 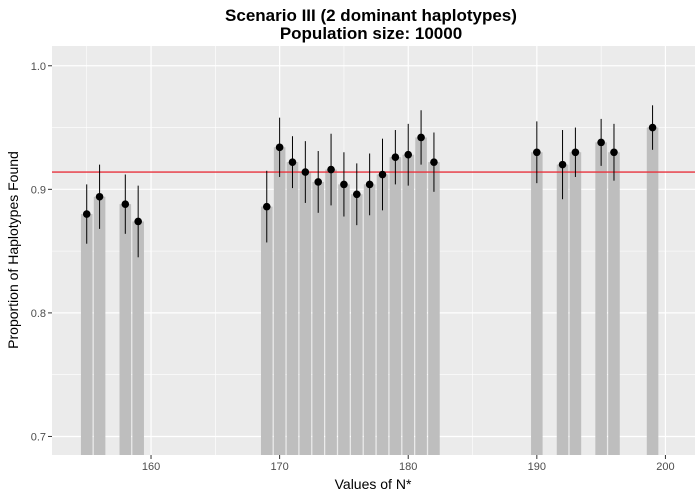 What do you see at coordinates (373, 484) in the screenshot?
I see `x-axis-title: Values of N*` at bounding box center [373, 484].